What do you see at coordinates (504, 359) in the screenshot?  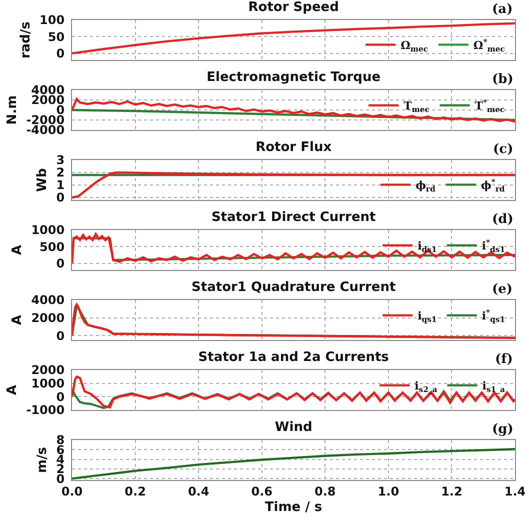 I see `text: (f)` at bounding box center [504, 359].